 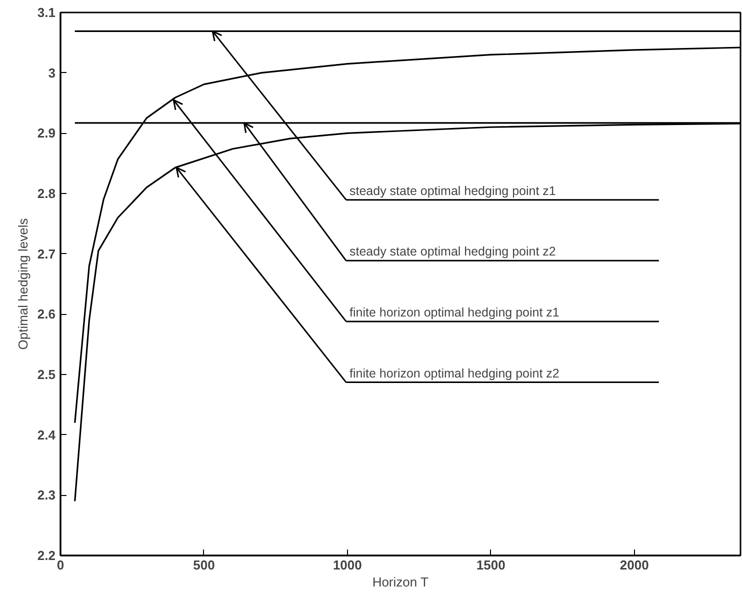 What do you see at coordinates (22, 284) in the screenshot?
I see `y-axis-title: Optimal hedging levels` at bounding box center [22, 284].